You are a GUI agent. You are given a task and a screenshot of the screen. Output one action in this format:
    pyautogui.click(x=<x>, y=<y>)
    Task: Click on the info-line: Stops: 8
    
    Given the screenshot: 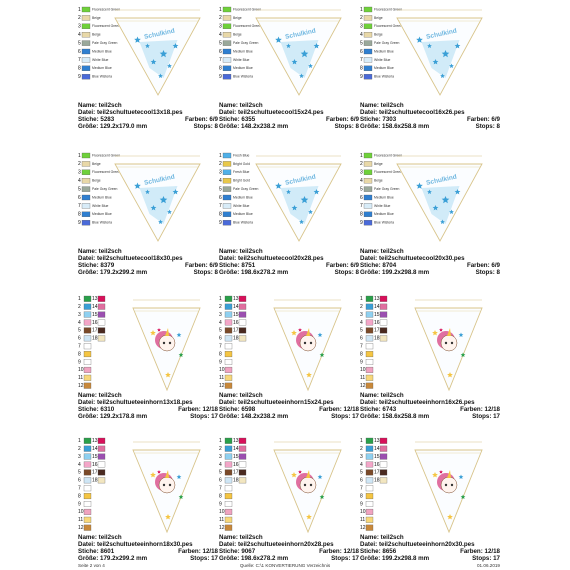 What is the action you would take?
    pyautogui.click(x=488, y=126)
    